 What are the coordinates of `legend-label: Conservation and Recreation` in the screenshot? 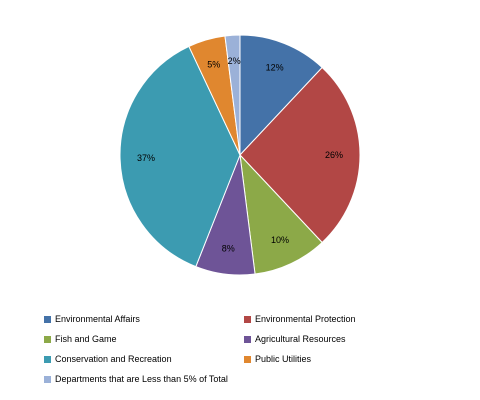 It's located at (113, 359).